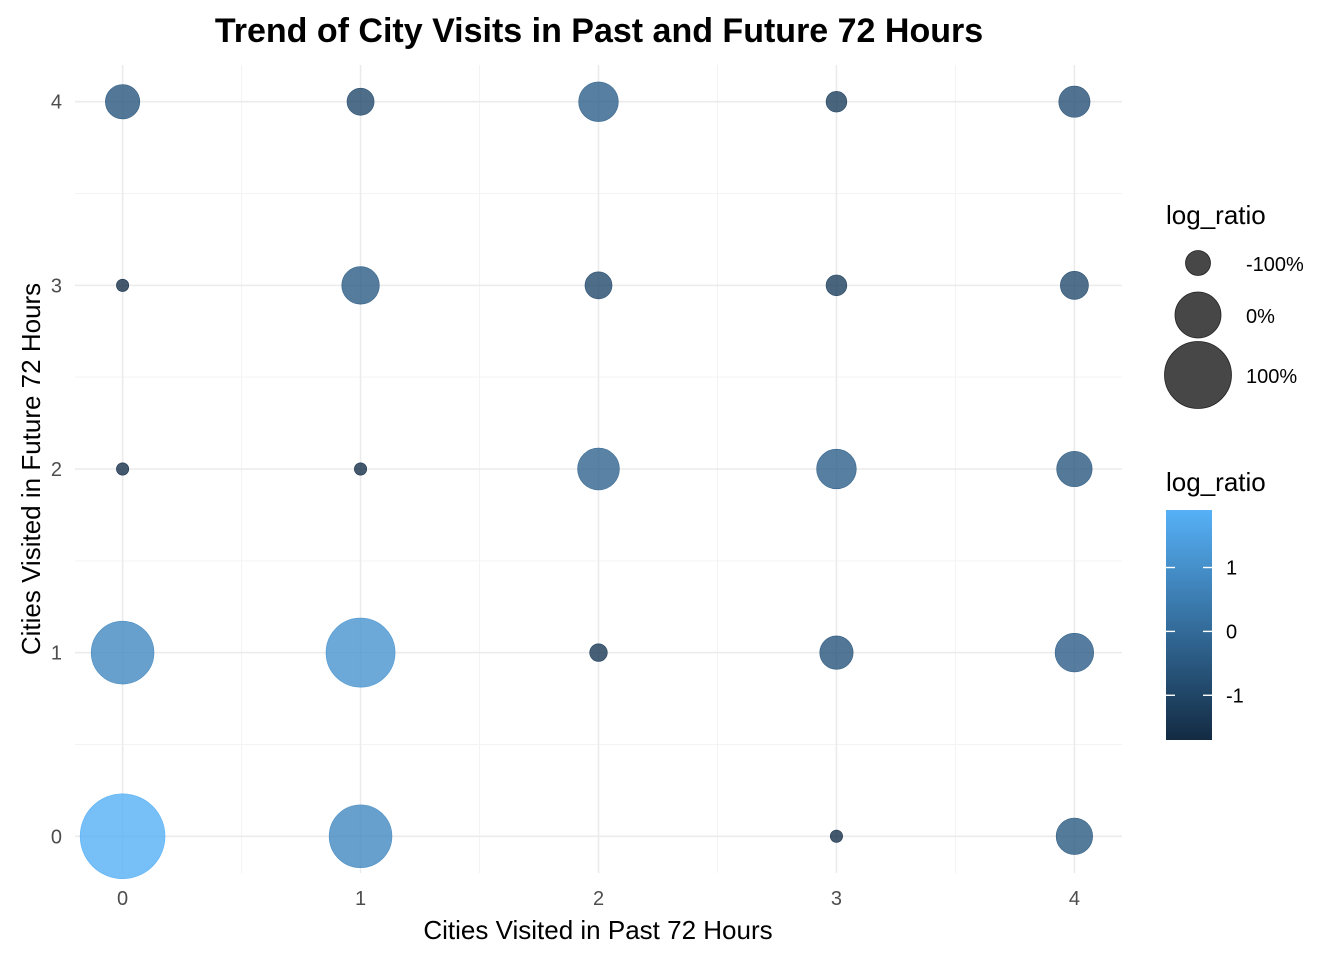  I want to click on y-axis-ticks: 0 1 2 3 4, so click(56, 470).